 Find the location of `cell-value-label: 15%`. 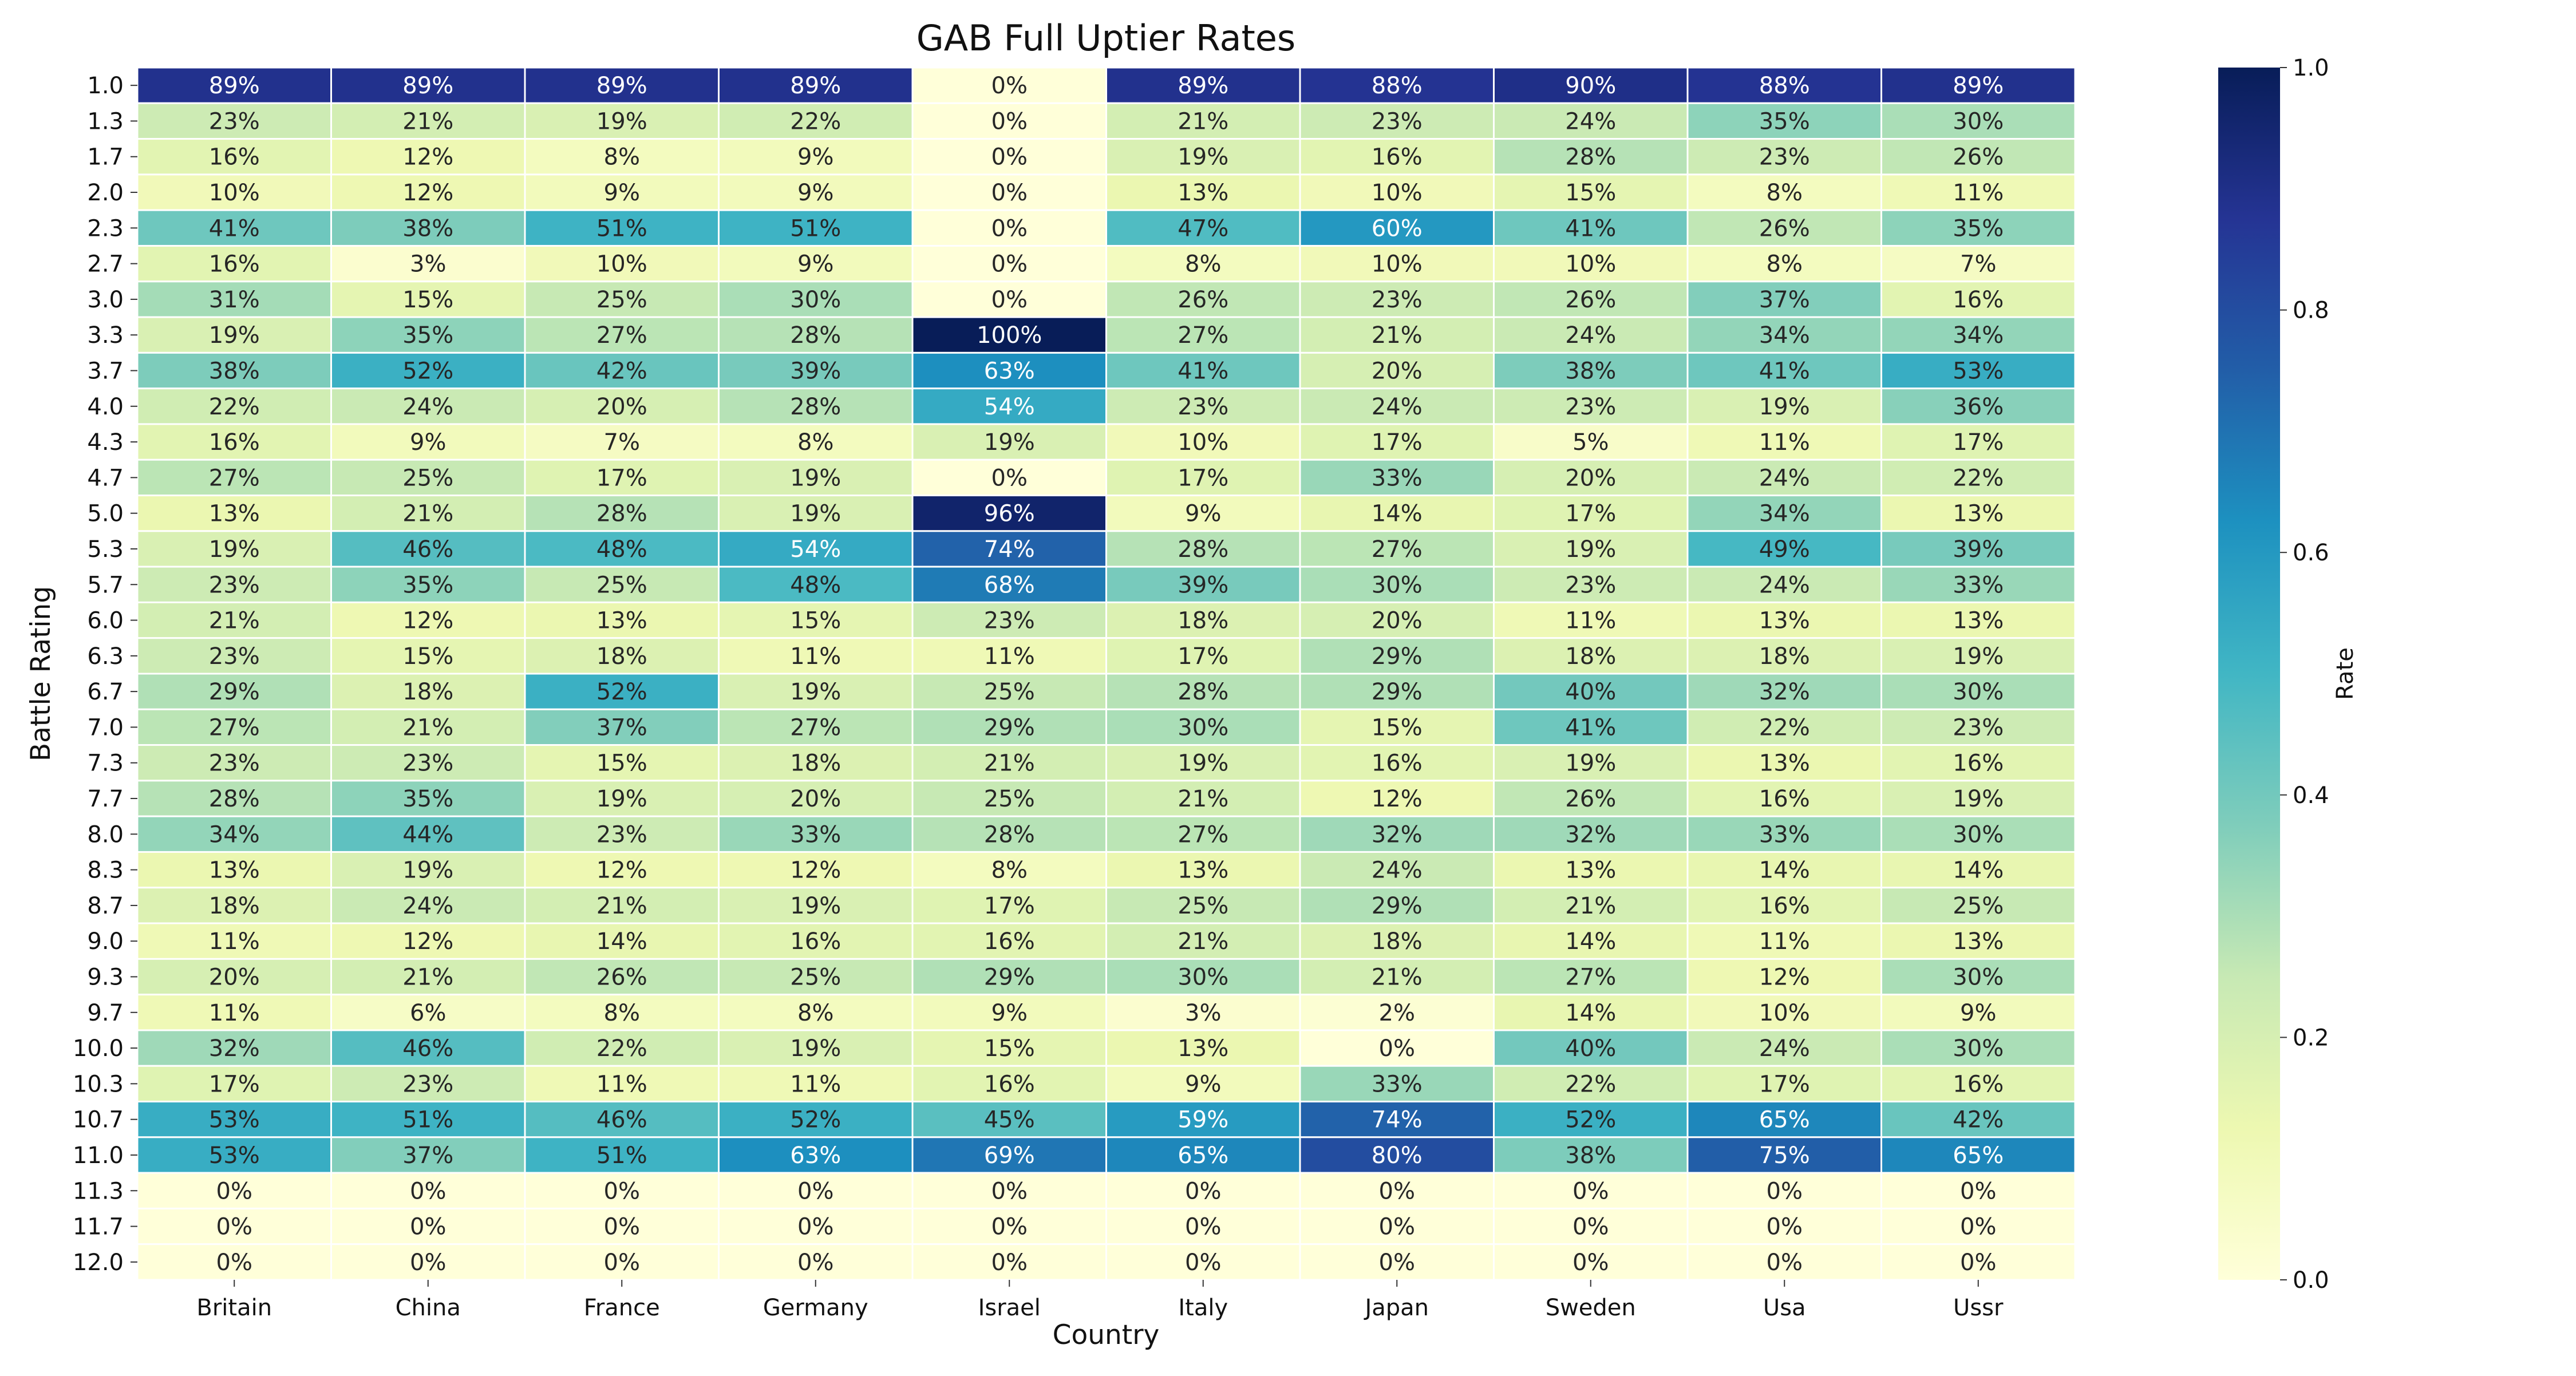

cell-value-label: 15% is located at coordinates (427, 300).